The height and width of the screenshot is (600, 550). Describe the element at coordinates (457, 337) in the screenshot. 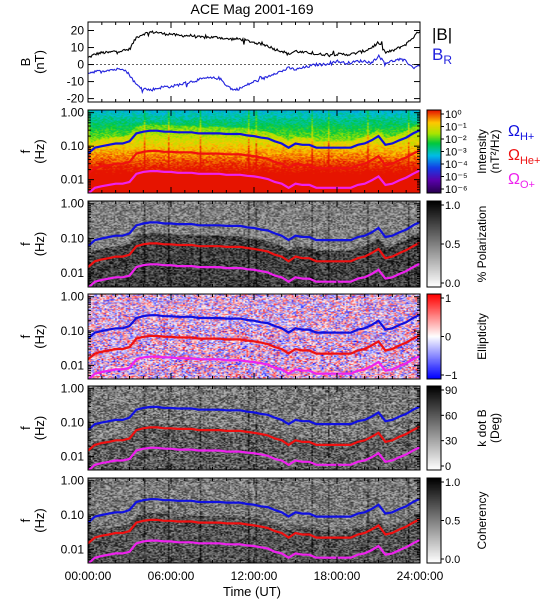

I see `colorbar-ellipticity: 1 0 −1 Ellipticity` at that location.